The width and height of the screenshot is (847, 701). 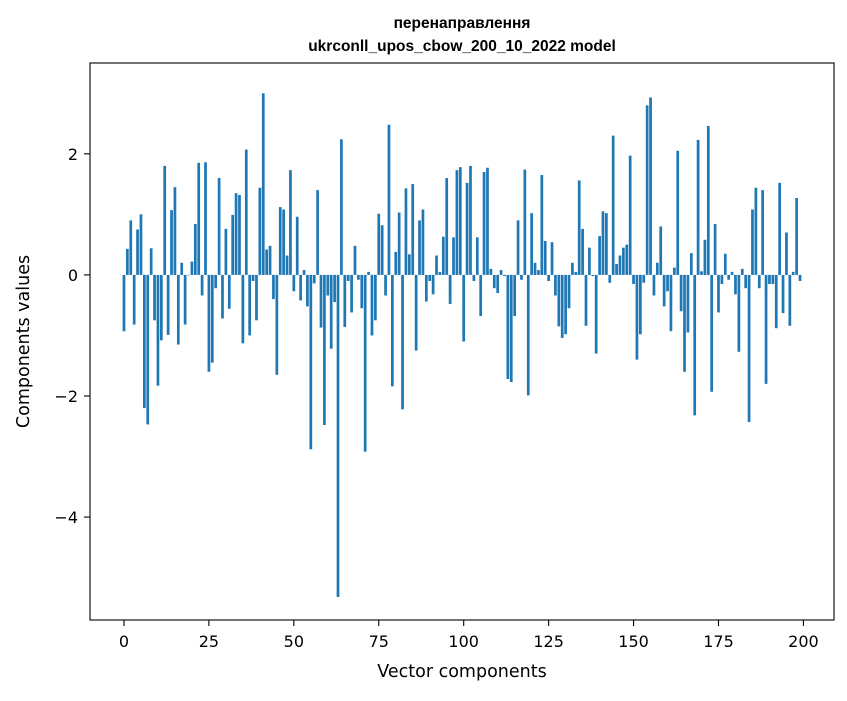 What do you see at coordinates (66, 396) in the screenshot?
I see `y-tick-label: −2` at bounding box center [66, 396].